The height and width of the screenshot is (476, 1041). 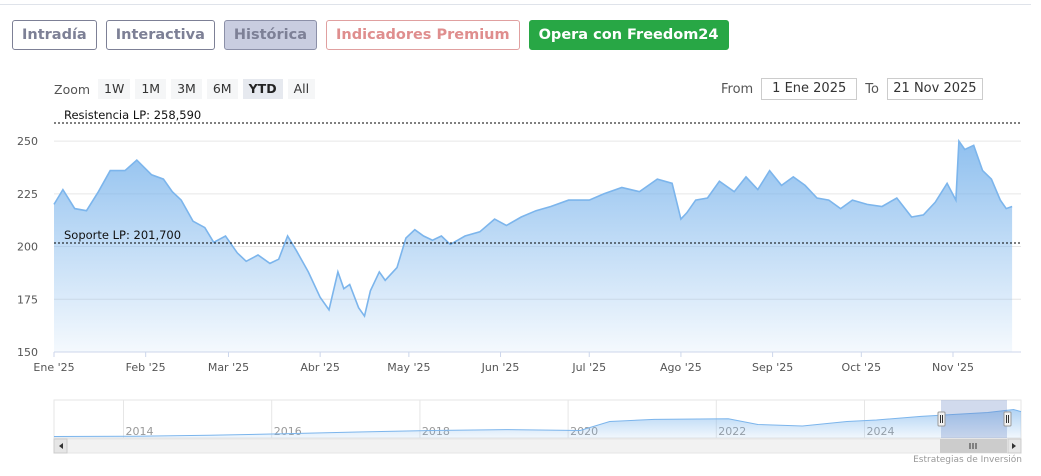 I want to click on credits-text: Estrategias de Inversión, so click(x=967, y=460).